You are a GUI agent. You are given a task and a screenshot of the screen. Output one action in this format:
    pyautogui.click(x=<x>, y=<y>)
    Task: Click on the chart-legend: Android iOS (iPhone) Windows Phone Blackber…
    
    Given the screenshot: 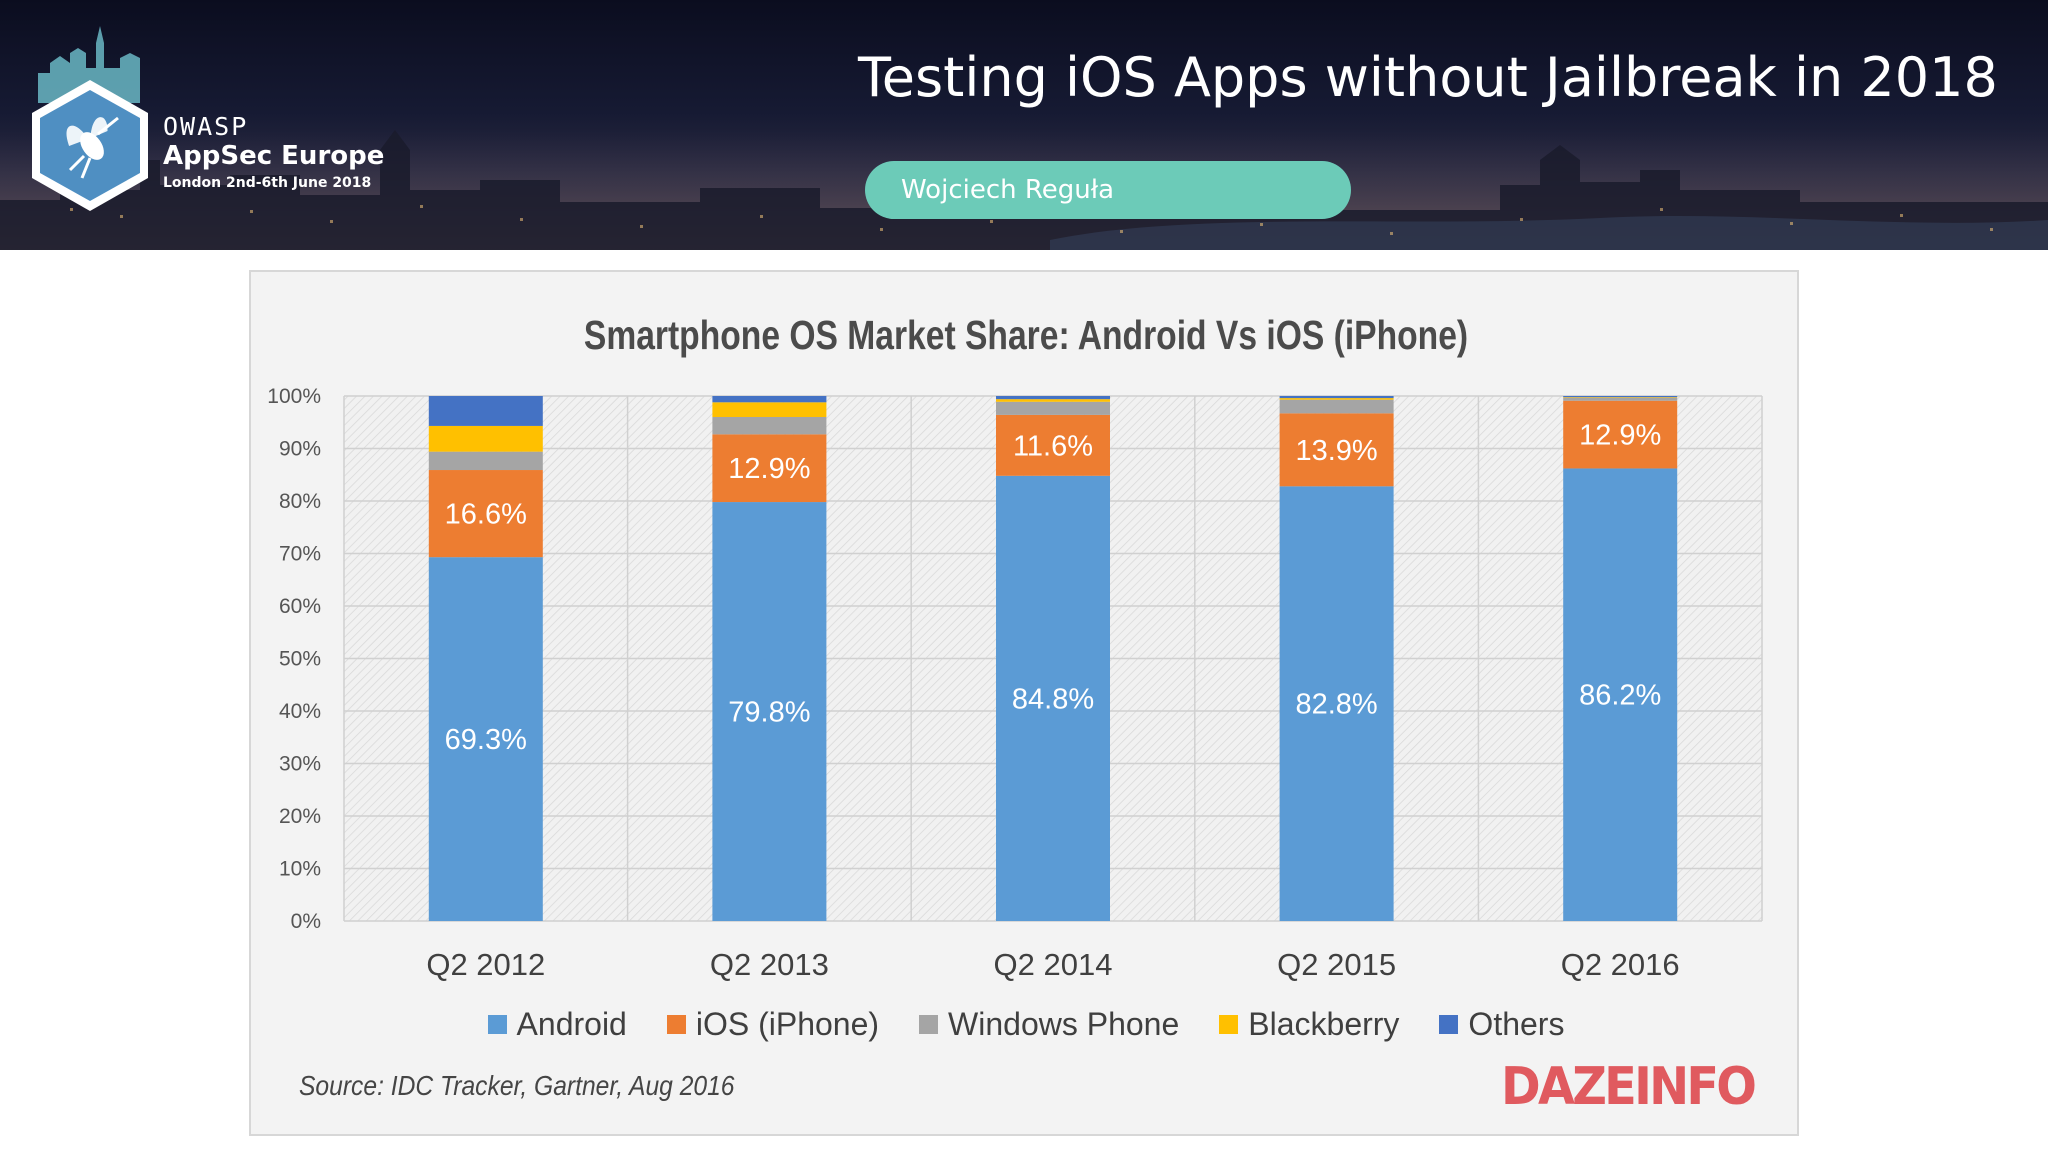 What is the action you would take?
    pyautogui.click(x=1026, y=1024)
    